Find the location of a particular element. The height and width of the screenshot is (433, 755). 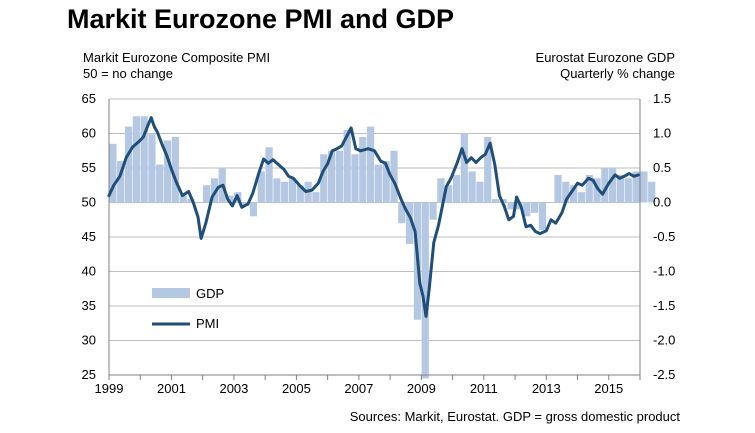

right-axis-title-line-1: Eurostat Eurozone GDP is located at coordinates (605, 57).